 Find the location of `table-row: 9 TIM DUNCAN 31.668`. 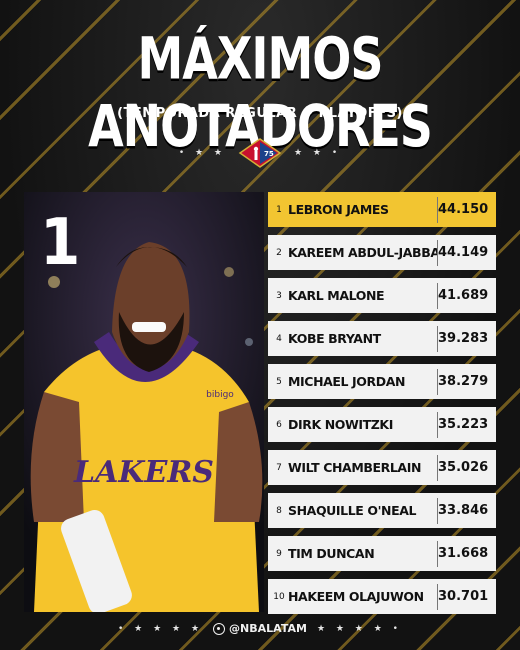

table-row: 9 TIM DUNCAN 31.668 is located at coordinates (382, 553).